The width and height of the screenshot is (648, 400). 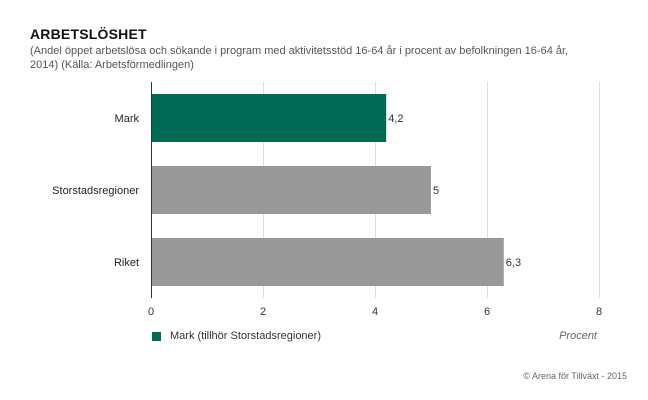 What do you see at coordinates (395, 119) in the screenshot?
I see `value-label-0: 4,2` at bounding box center [395, 119].